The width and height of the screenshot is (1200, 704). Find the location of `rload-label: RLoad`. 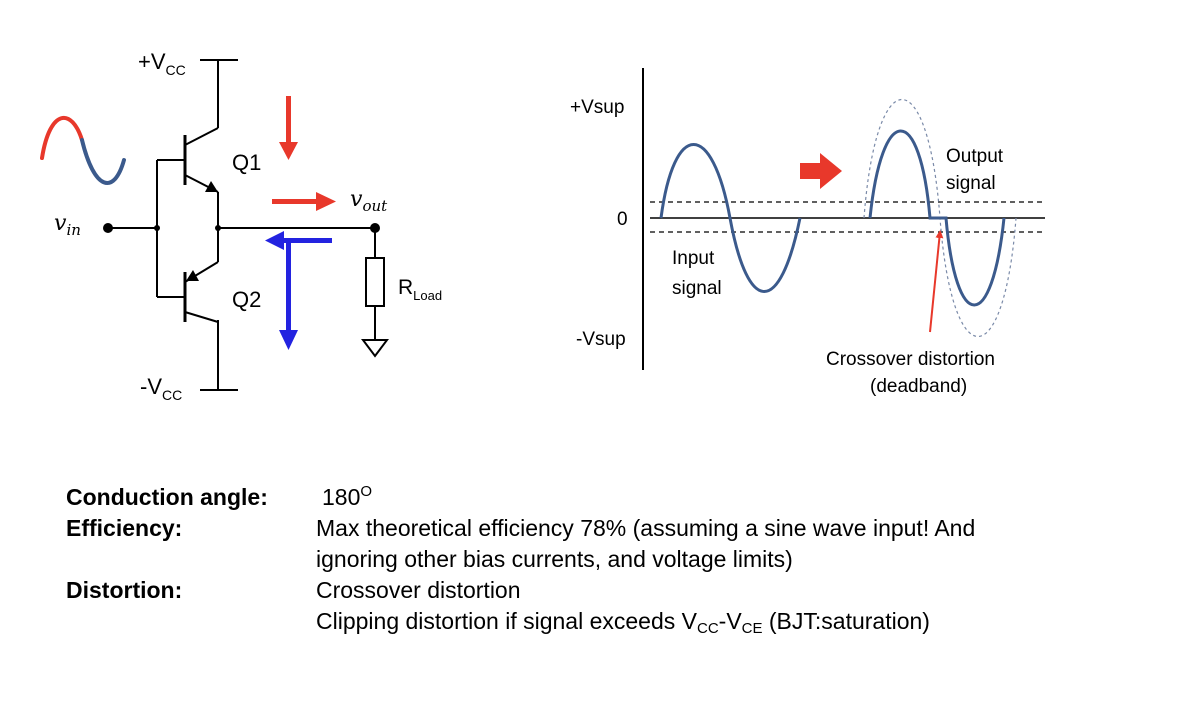

rload-label: RLoad is located at coordinates (420, 289).